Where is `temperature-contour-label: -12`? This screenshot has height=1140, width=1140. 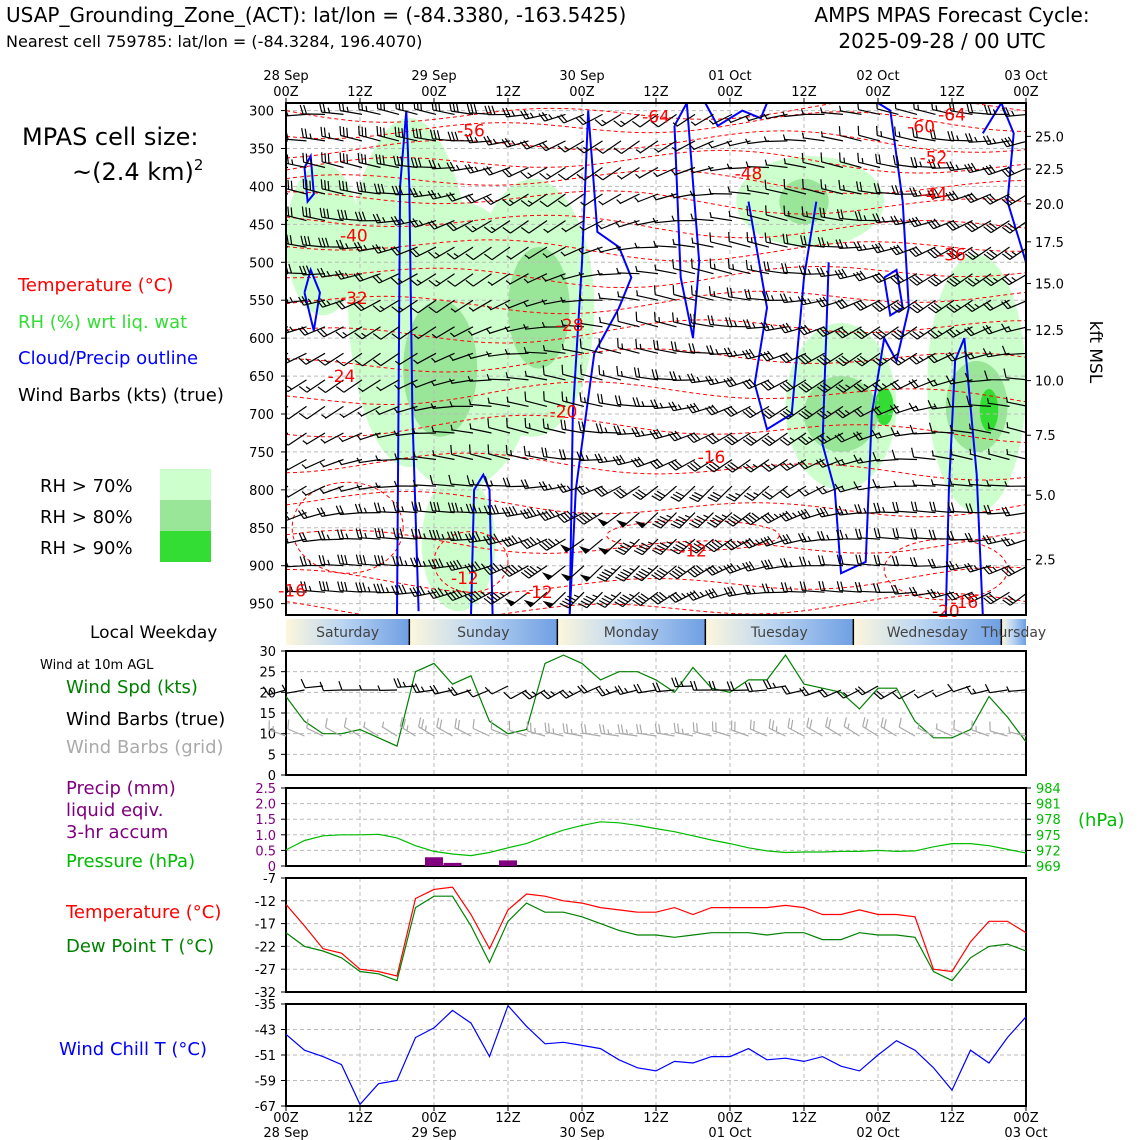
temperature-contour-label: -12 is located at coordinates (539, 593).